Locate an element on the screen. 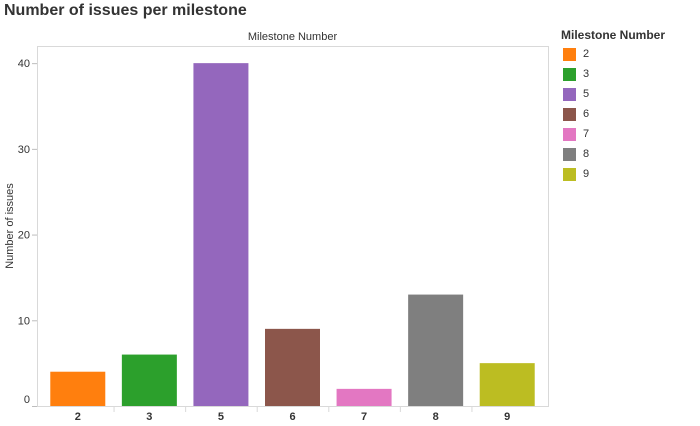 Image resolution: width=700 pixels, height=426 pixels. legend-item: 6 is located at coordinates (629, 114).